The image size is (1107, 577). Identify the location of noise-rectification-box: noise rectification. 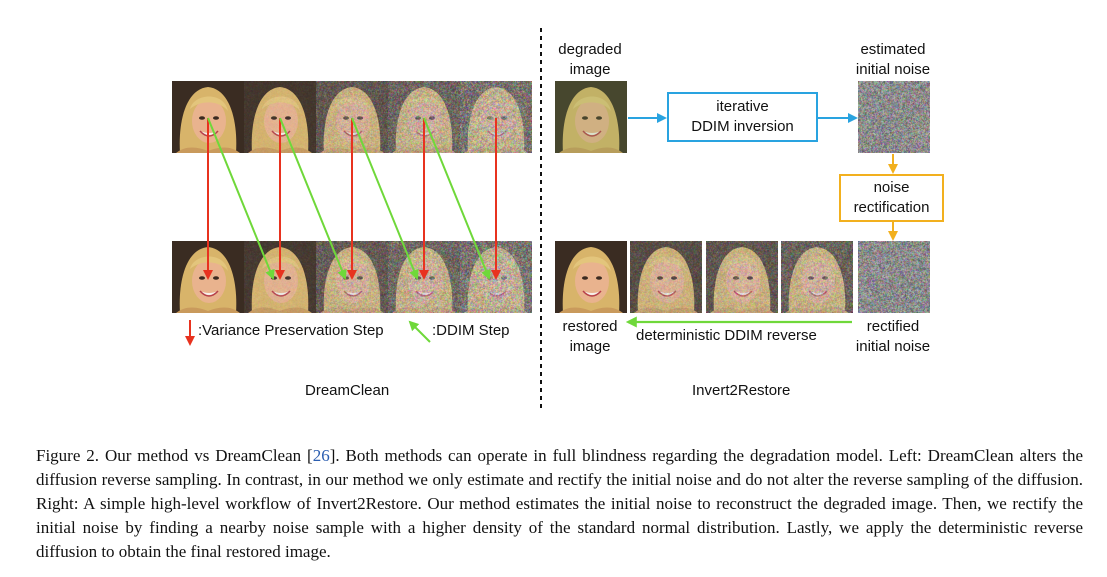
(891, 198).